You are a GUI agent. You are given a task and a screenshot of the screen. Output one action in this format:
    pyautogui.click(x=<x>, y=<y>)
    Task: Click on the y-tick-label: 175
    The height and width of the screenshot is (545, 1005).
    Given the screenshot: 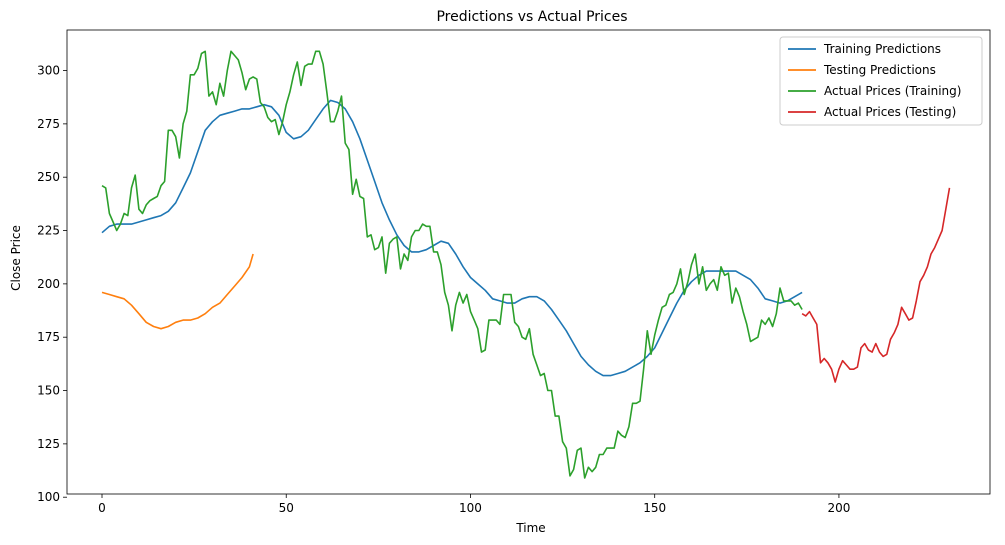 What is the action you would take?
    pyautogui.click(x=48, y=337)
    